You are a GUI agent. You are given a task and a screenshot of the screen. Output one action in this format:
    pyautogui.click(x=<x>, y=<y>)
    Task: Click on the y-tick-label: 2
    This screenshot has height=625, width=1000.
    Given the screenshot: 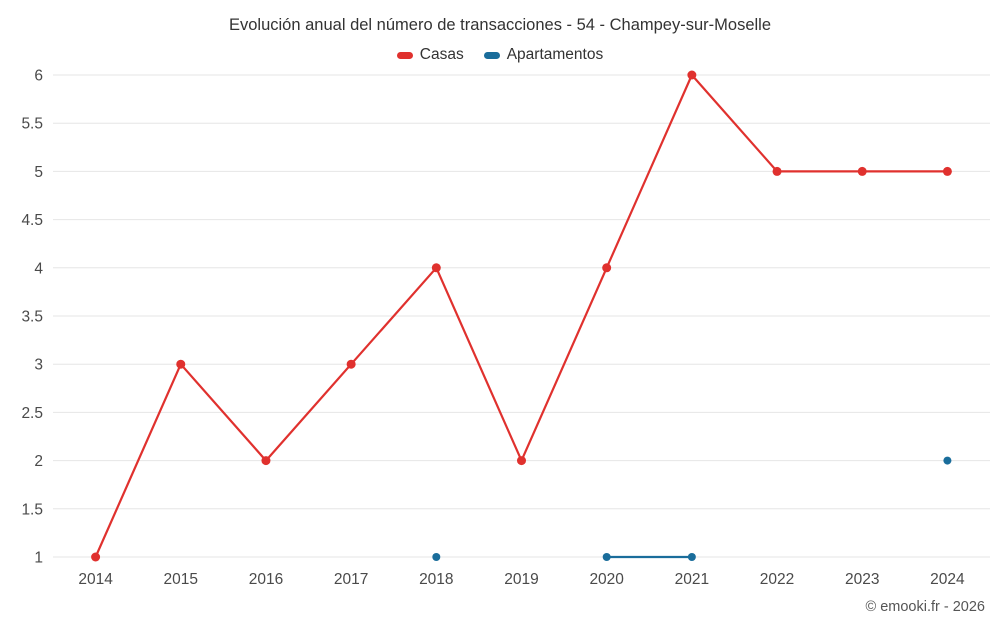 What is the action you would take?
    pyautogui.click(x=38, y=461)
    